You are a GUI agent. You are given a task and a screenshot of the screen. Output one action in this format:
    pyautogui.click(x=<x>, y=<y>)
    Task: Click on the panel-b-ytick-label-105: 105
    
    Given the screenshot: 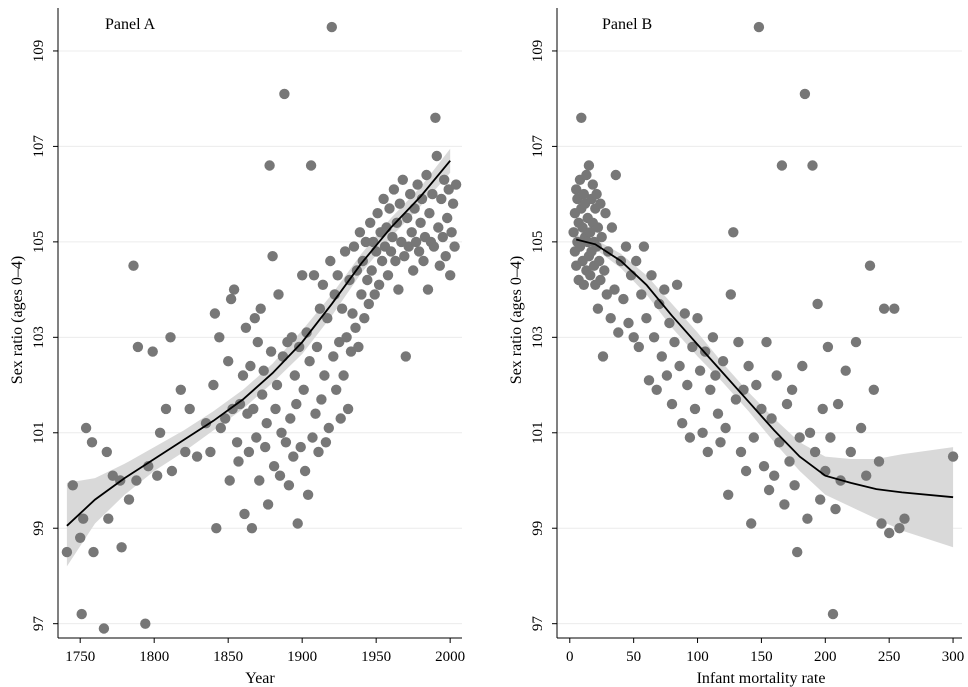 What is the action you would take?
    pyautogui.click(x=538, y=242)
    